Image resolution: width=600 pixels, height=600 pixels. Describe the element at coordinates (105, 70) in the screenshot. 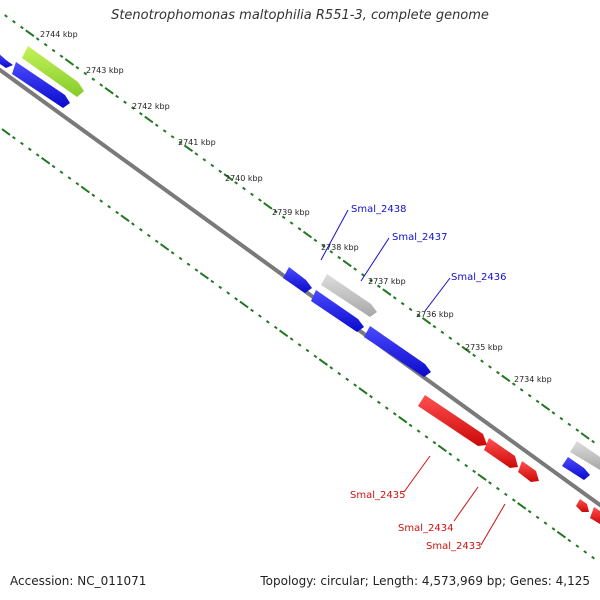

I see `tick-label: 2743 kbp` at that location.